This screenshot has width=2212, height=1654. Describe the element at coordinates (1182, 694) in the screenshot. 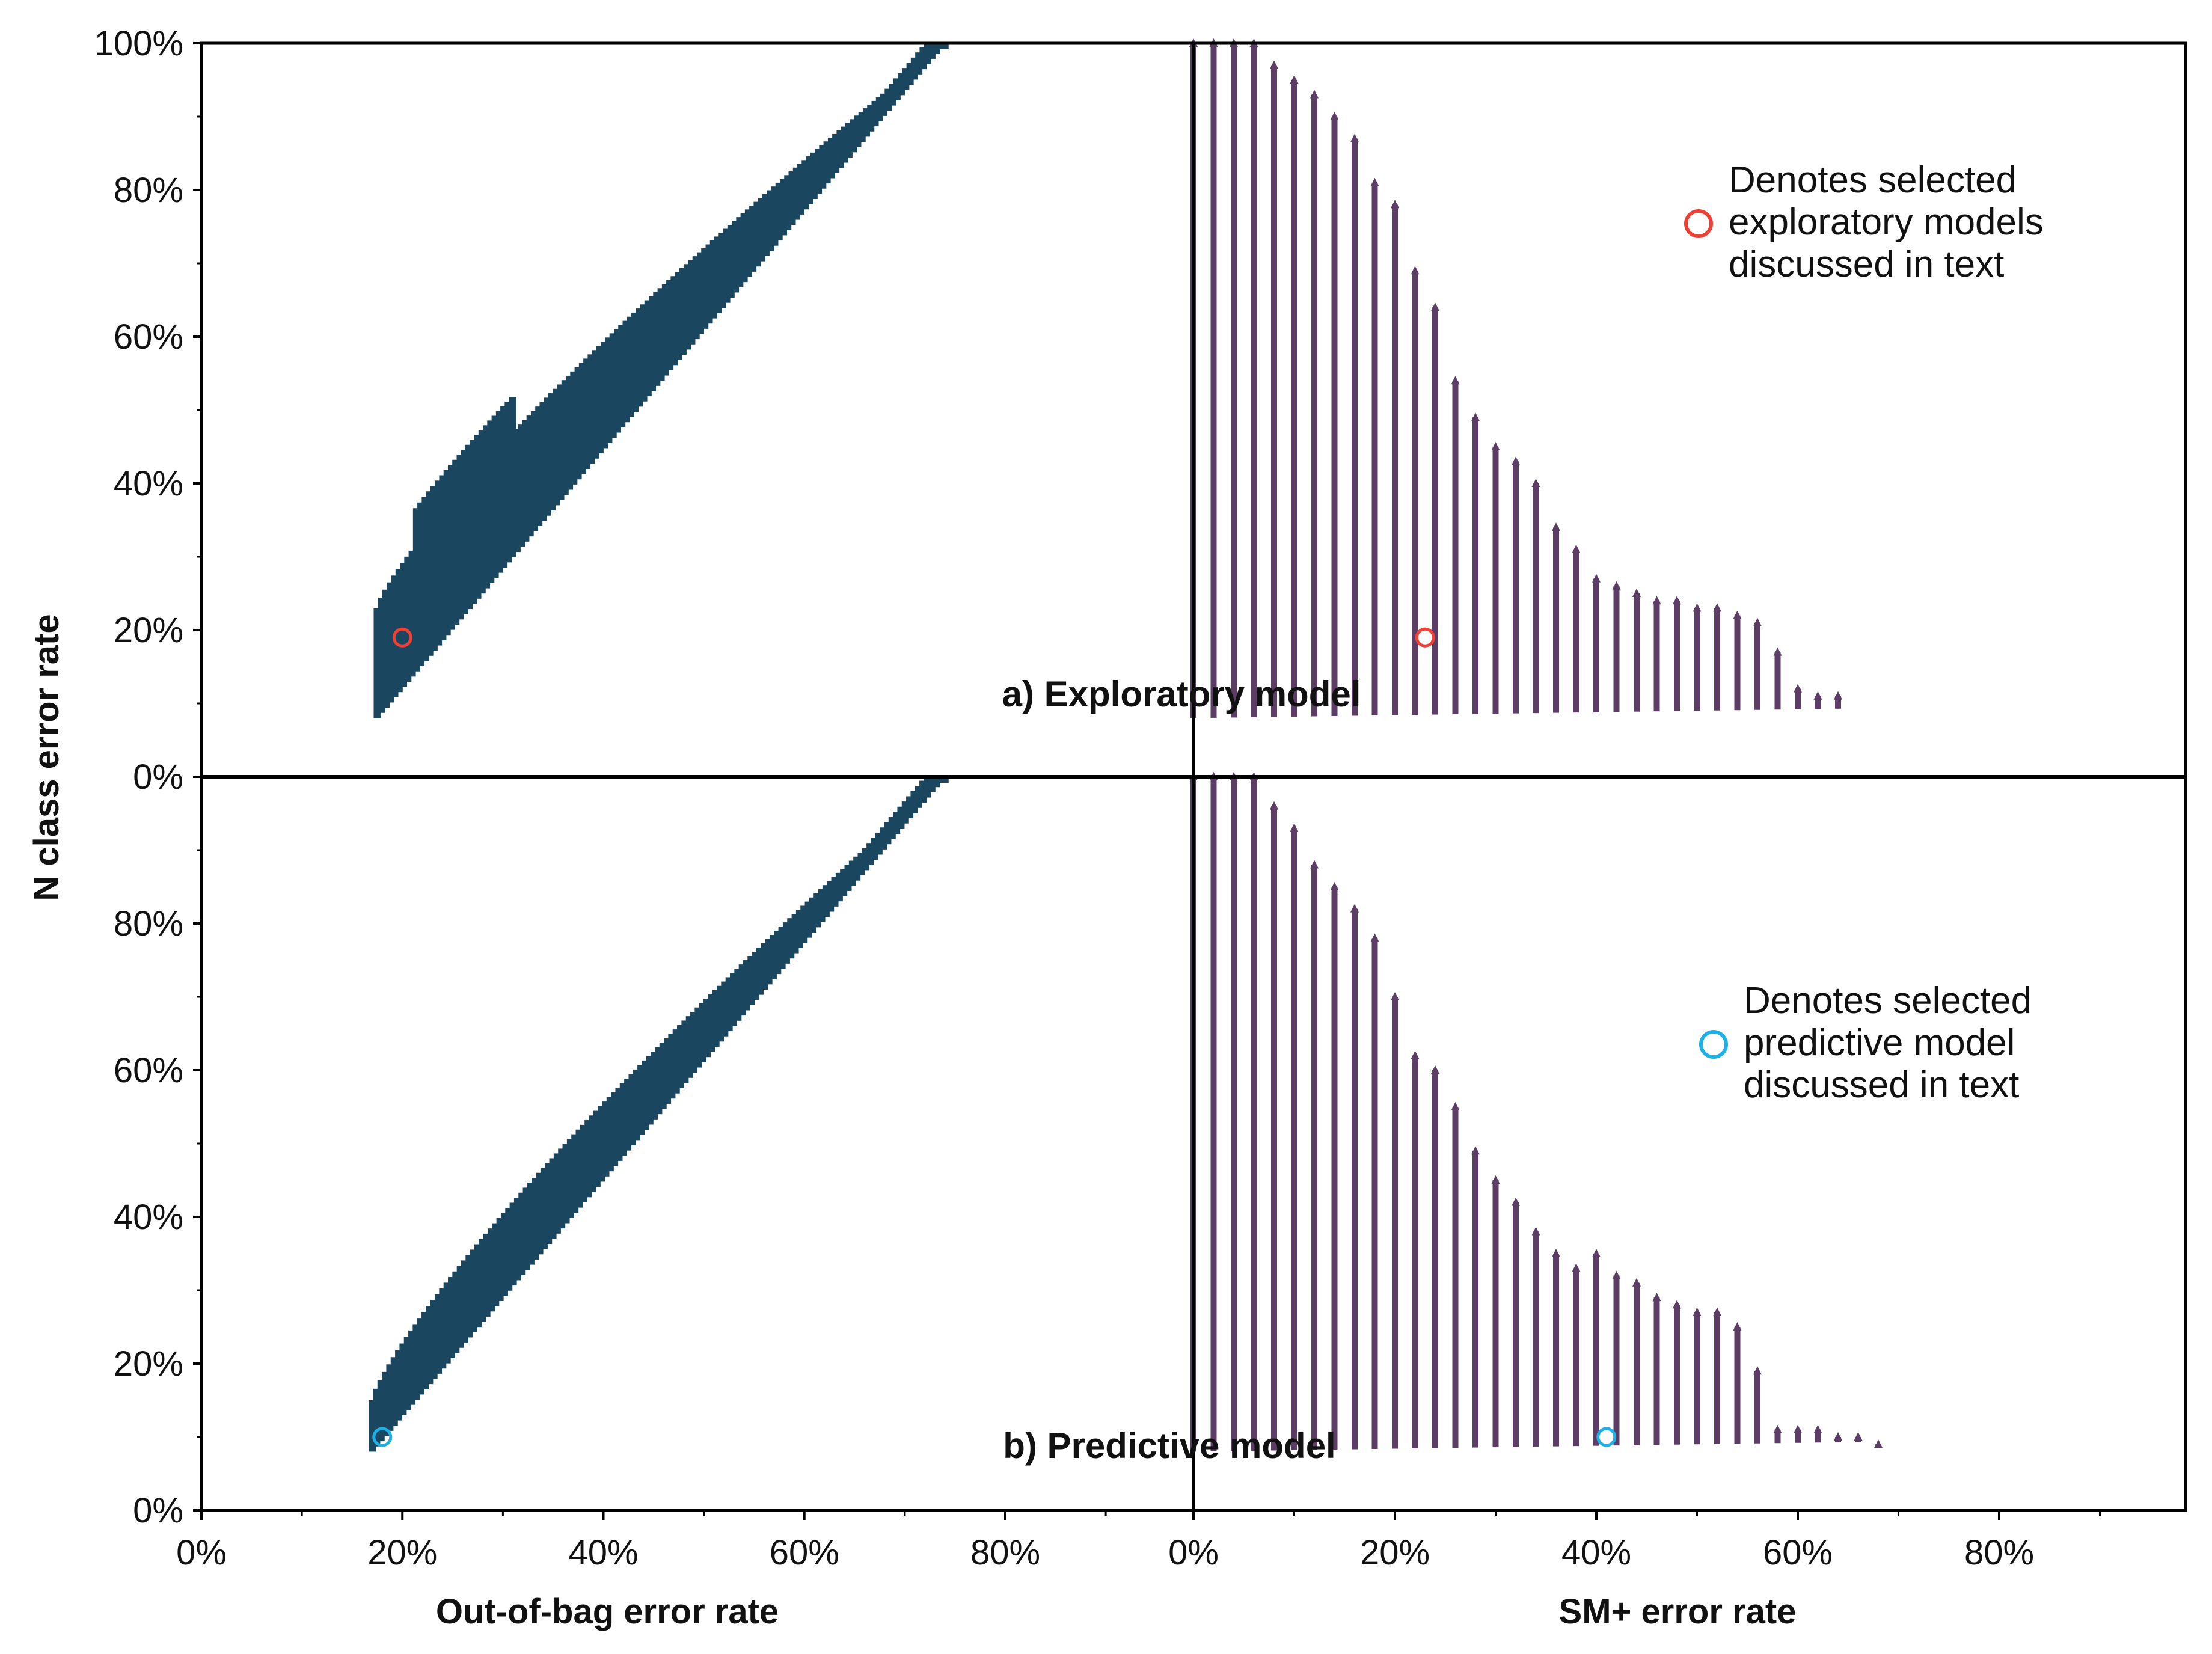

I see `panel-a-title: a) Exploratory model` at that location.